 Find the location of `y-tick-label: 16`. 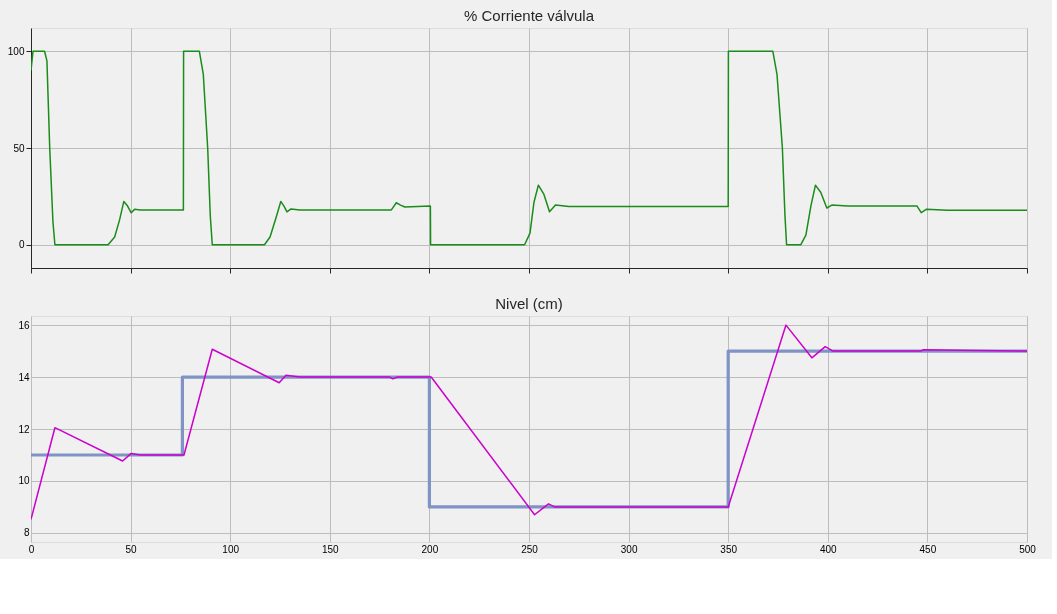

y-tick-label: 16 is located at coordinates (24, 325).